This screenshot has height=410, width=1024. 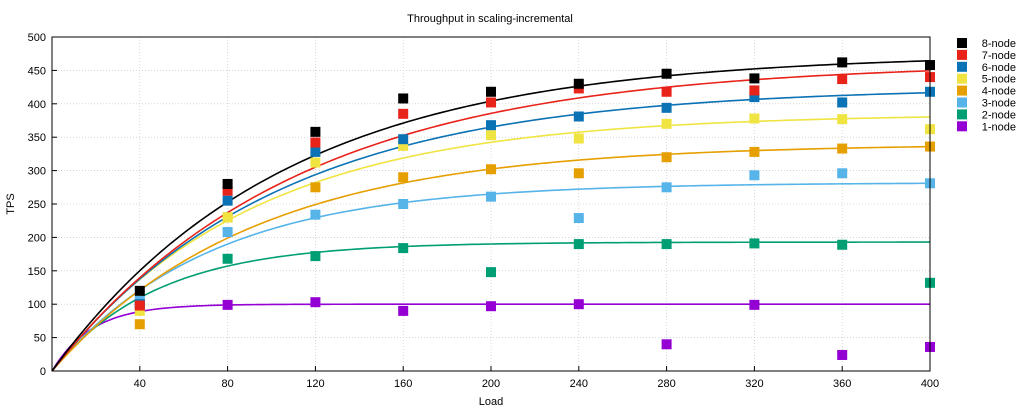 I want to click on x-tick-label: 80, so click(x=227, y=384).